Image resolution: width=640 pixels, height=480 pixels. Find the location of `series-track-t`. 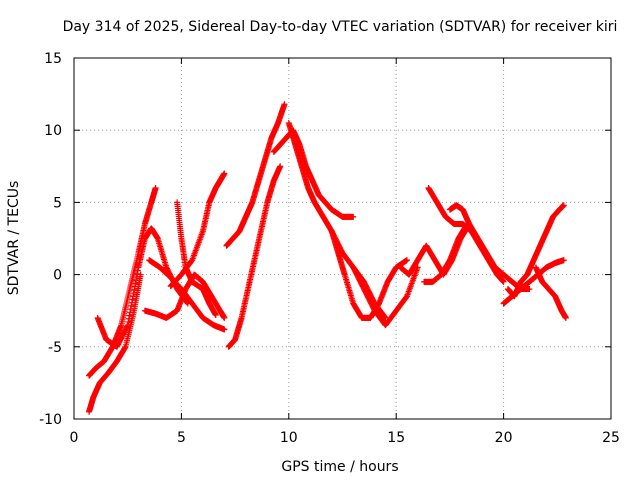

series-track-t is located at coordinates (550, 292).